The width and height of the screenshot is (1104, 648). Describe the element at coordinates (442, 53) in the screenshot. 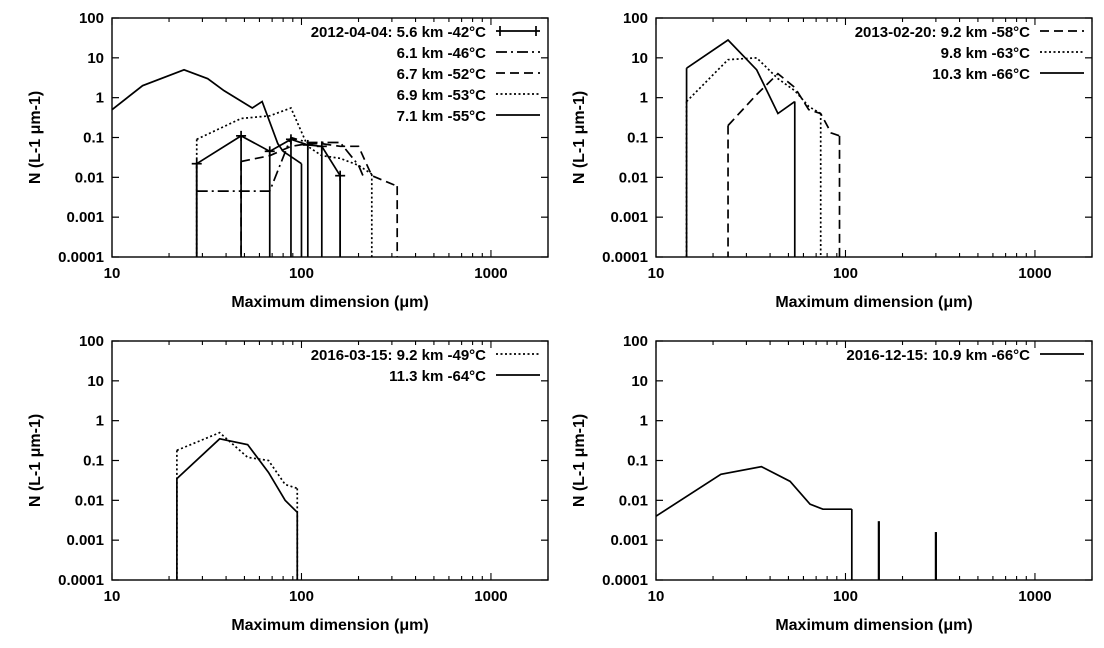

I see `legend-label: 6.1 km -46°C` at that location.